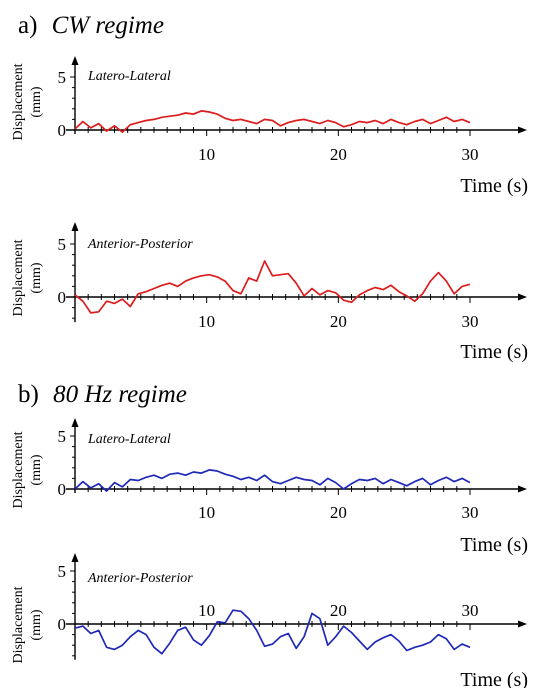  I want to click on section-b-name: 80 Hz regime, so click(120, 394).